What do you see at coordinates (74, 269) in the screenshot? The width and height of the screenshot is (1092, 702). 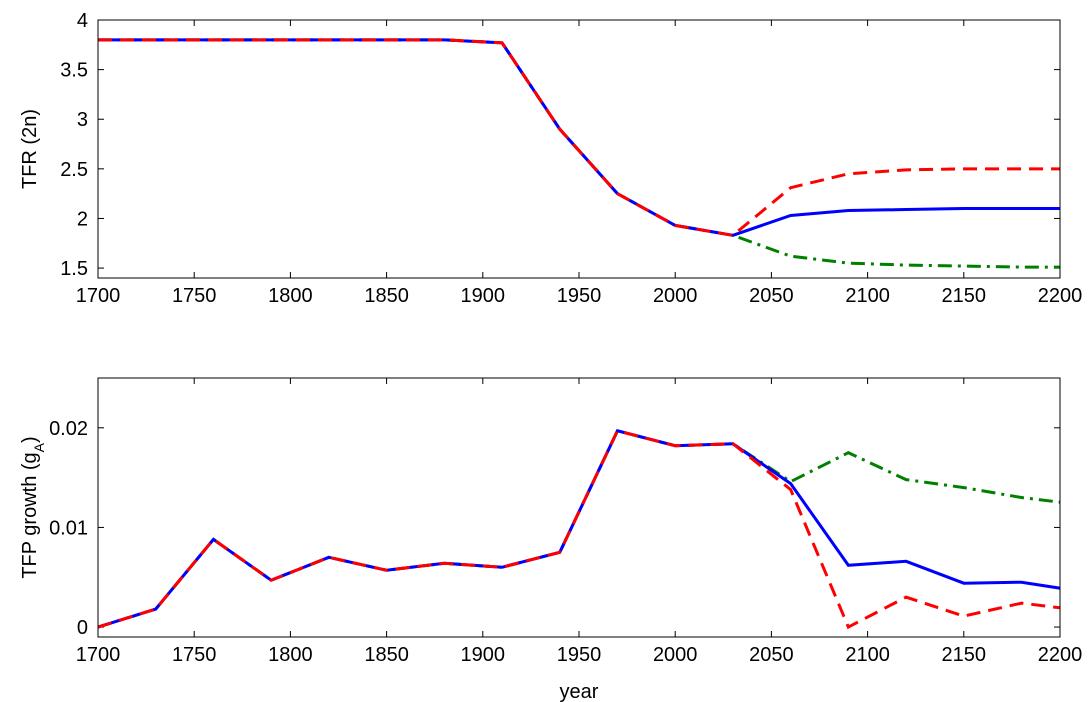 I see `y-tick-label: 1.5` at bounding box center [74, 269].